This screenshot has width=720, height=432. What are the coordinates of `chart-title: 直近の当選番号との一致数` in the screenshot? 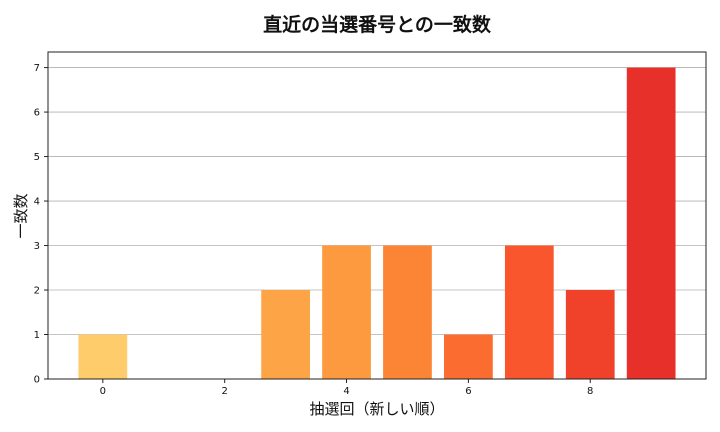 It's located at (377, 24).